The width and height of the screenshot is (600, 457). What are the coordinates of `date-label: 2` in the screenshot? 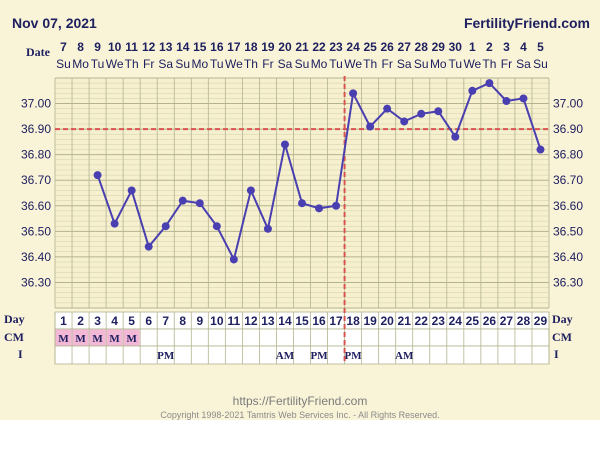 It's located at (489, 47).